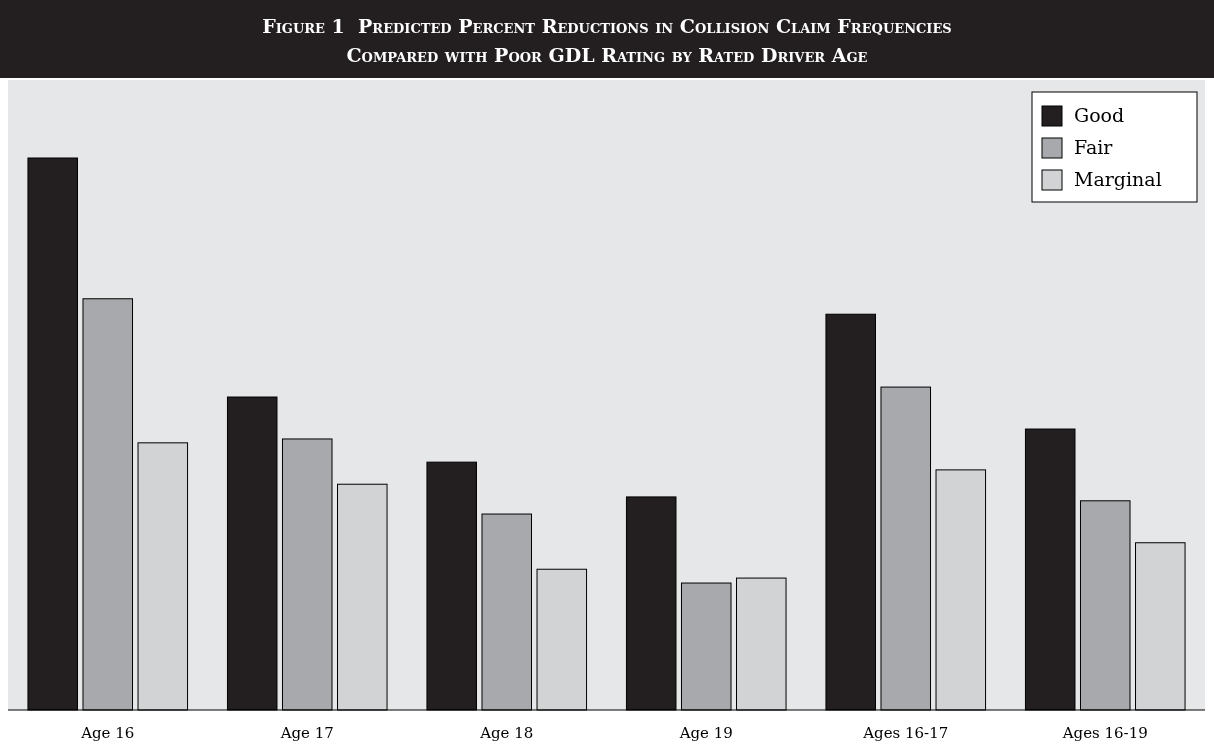  I want to click on legend-label: Marginal, so click(1118, 179).